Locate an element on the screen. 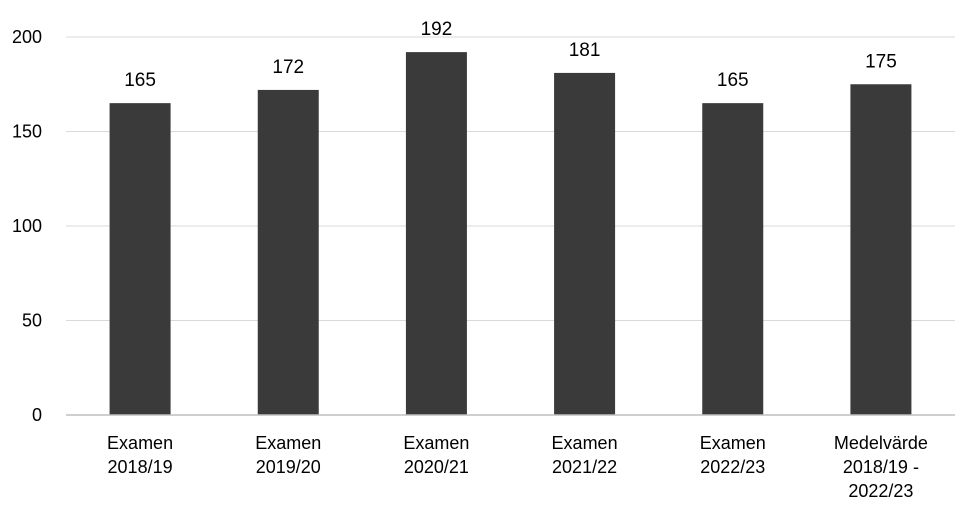 This screenshot has height=514, width=969. y-tick-label: 50 is located at coordinates (32, 321).